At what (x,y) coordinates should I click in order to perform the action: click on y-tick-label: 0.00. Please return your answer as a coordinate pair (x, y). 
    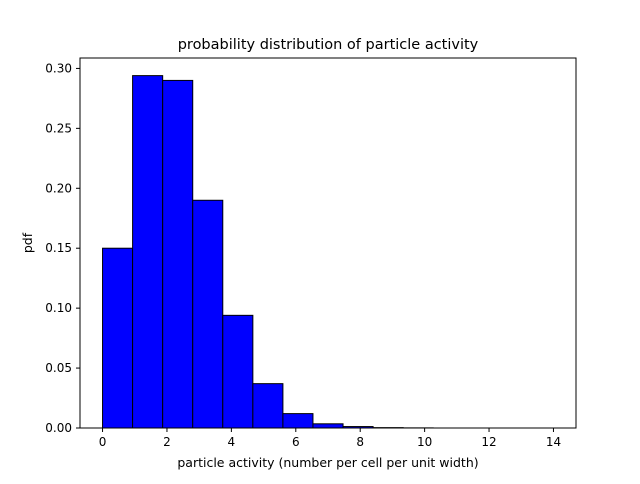
    Looking at the image, I should click on (58, 428).